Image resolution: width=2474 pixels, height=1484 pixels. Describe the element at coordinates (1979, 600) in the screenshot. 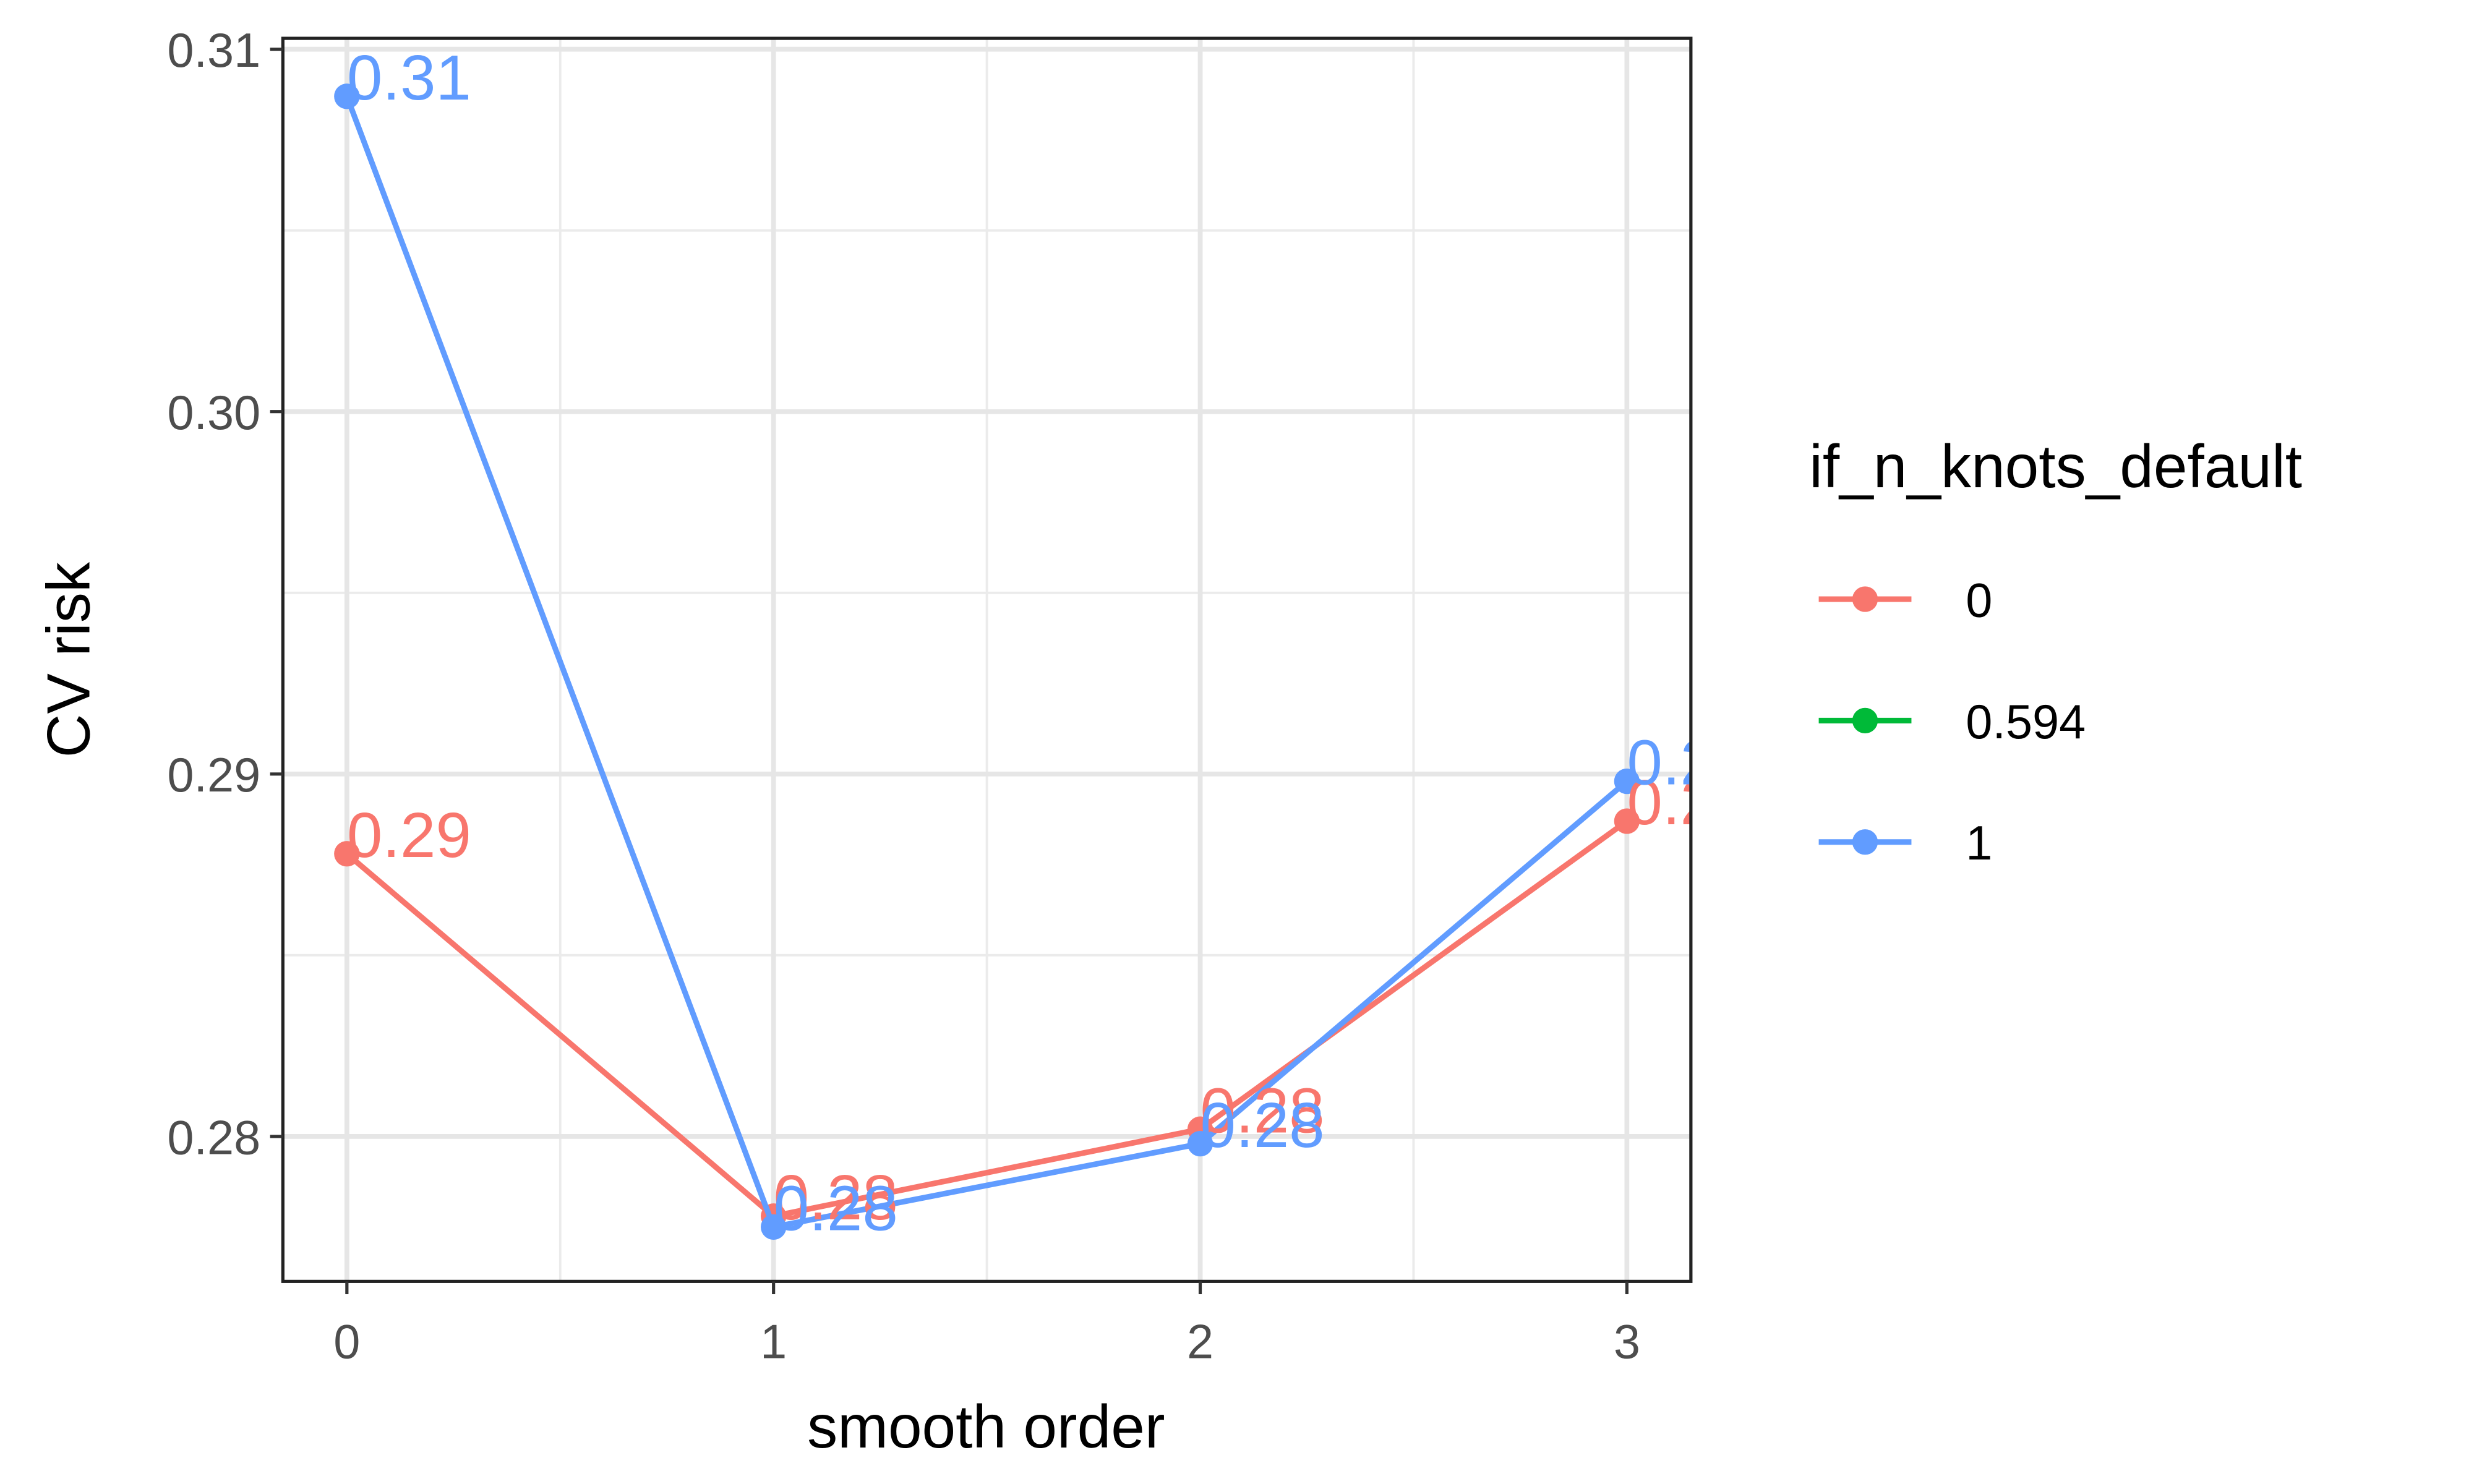

I see `legend-label: 0` at that location.